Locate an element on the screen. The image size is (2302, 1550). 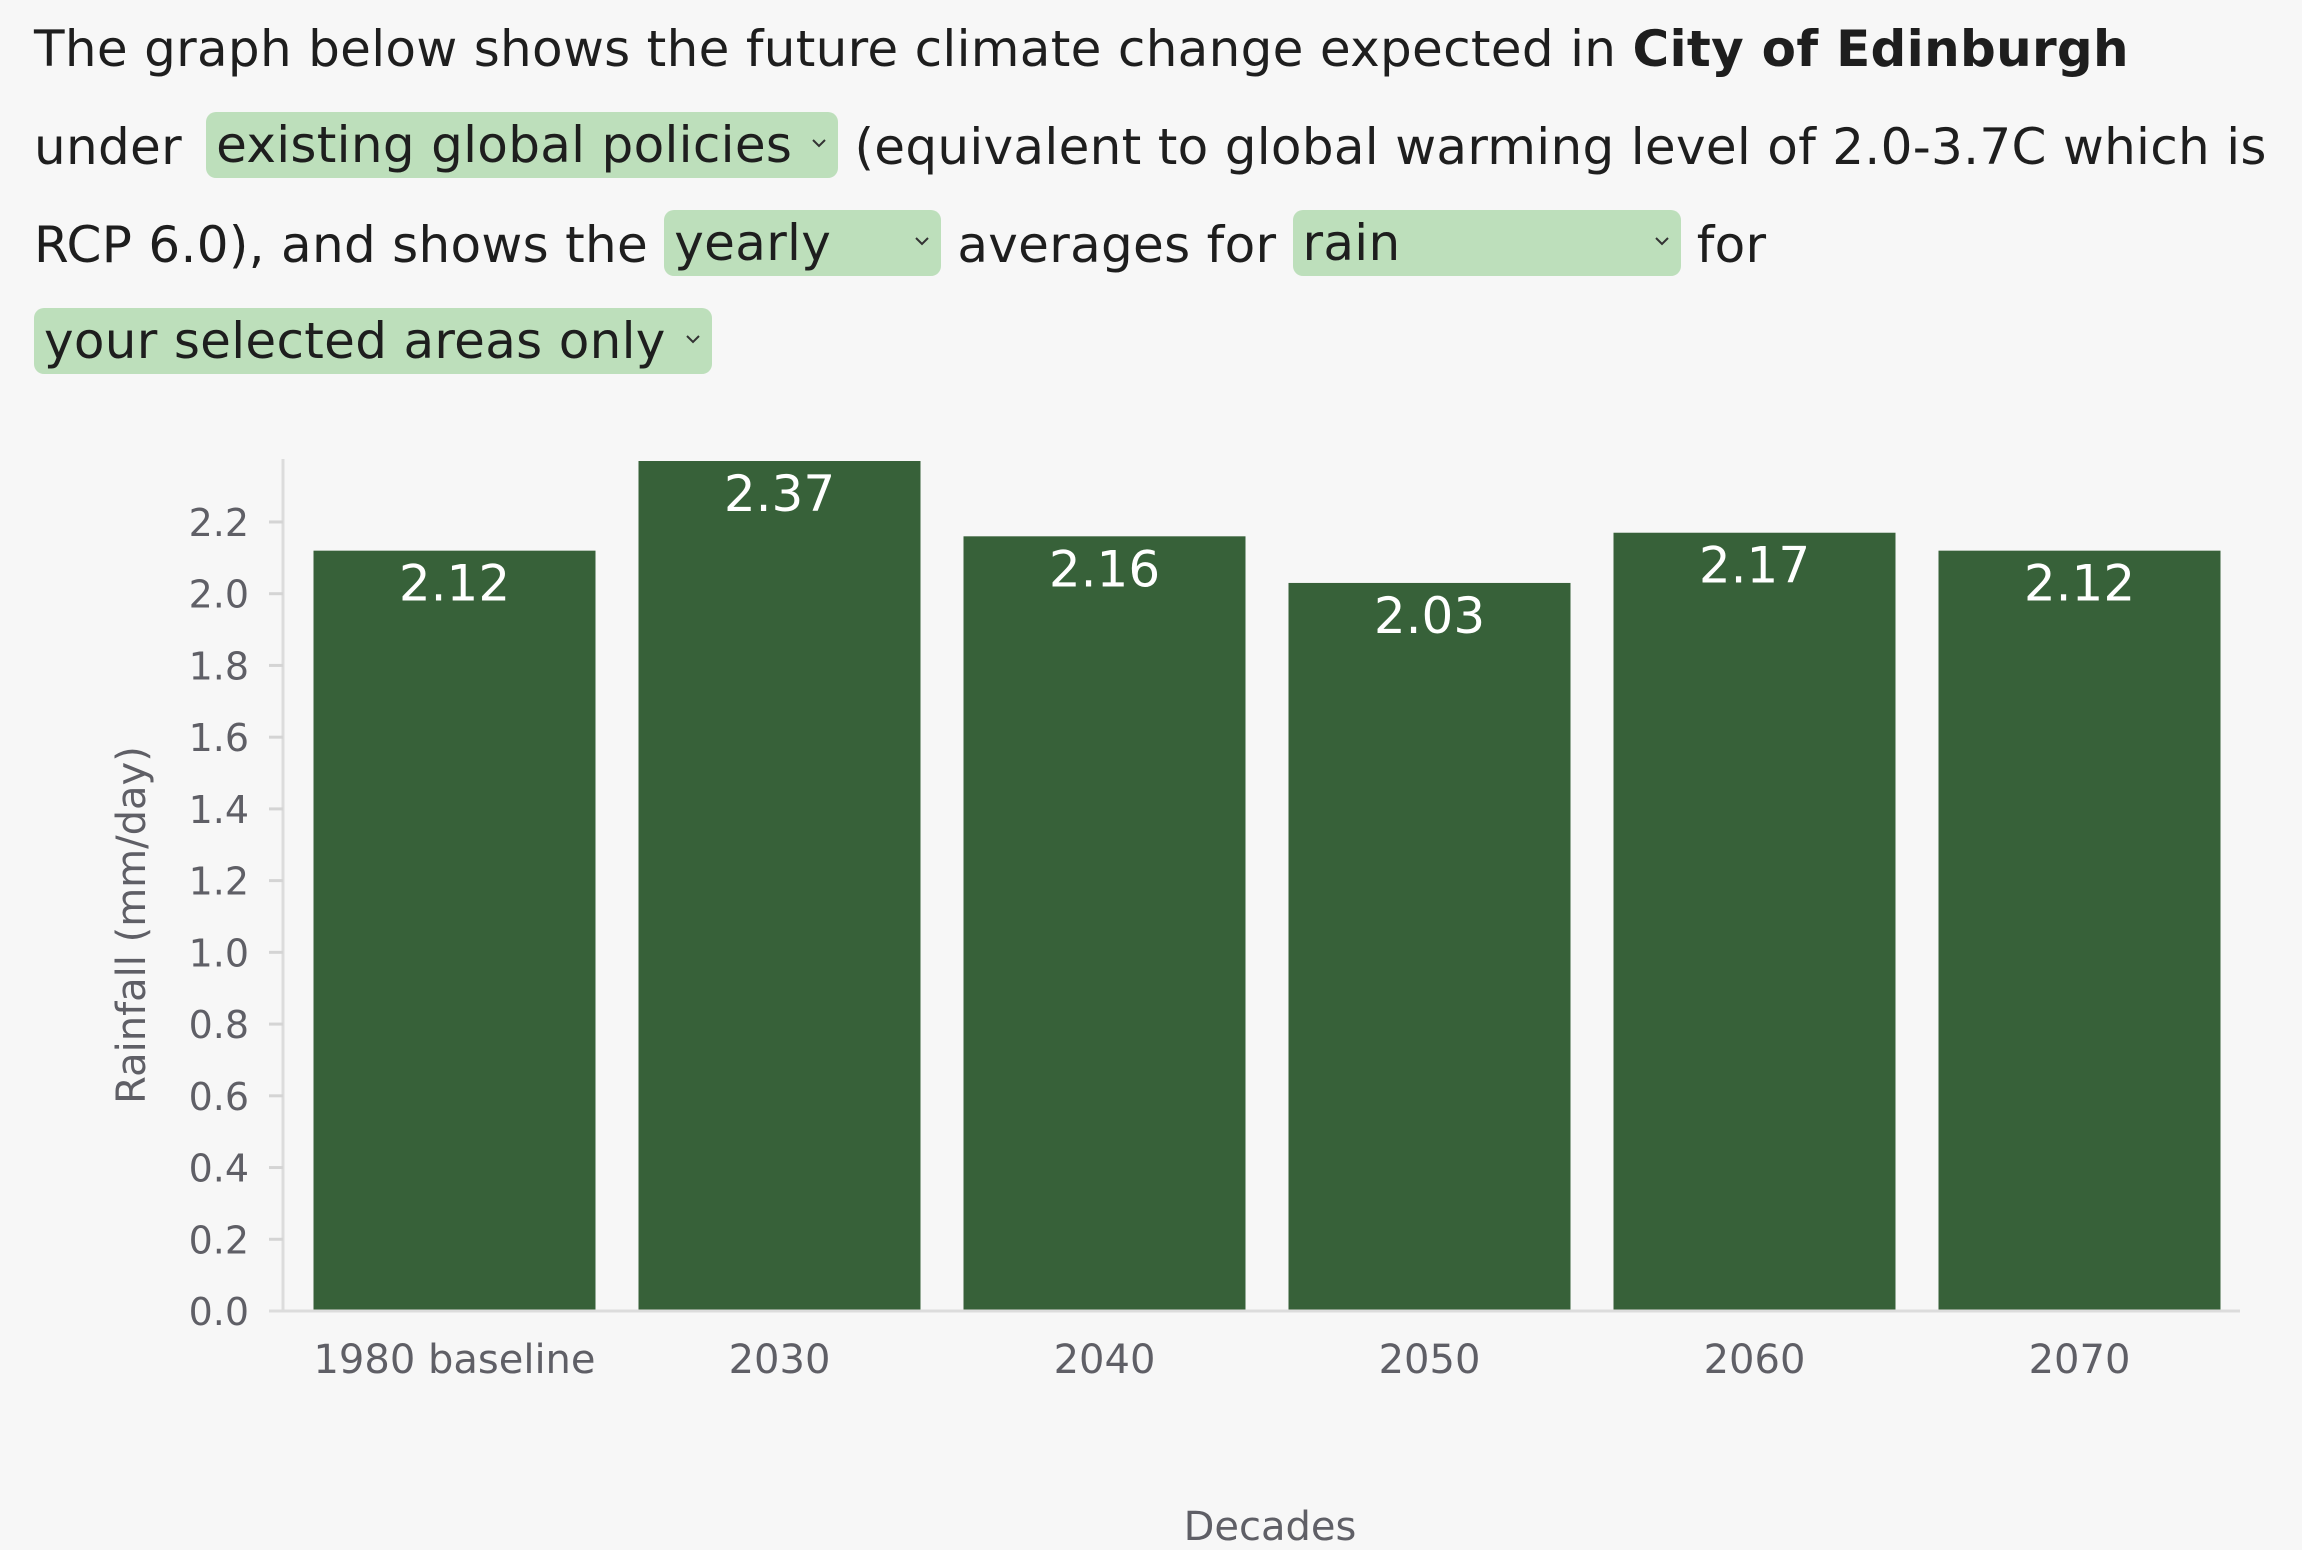
x-tick-label: 1980 baseline is located at coordinates (454, 1360).